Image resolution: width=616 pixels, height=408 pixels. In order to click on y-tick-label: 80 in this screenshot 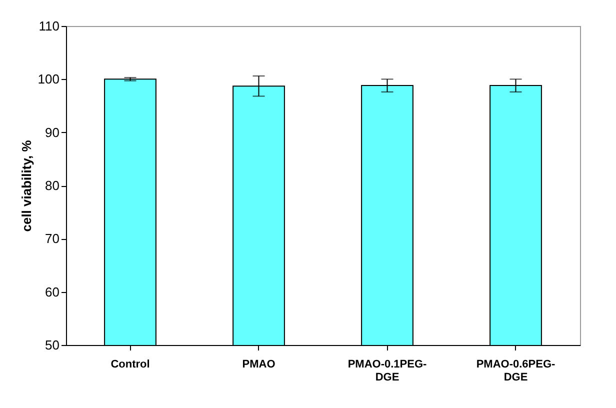, I will do `click(52, 185)`.